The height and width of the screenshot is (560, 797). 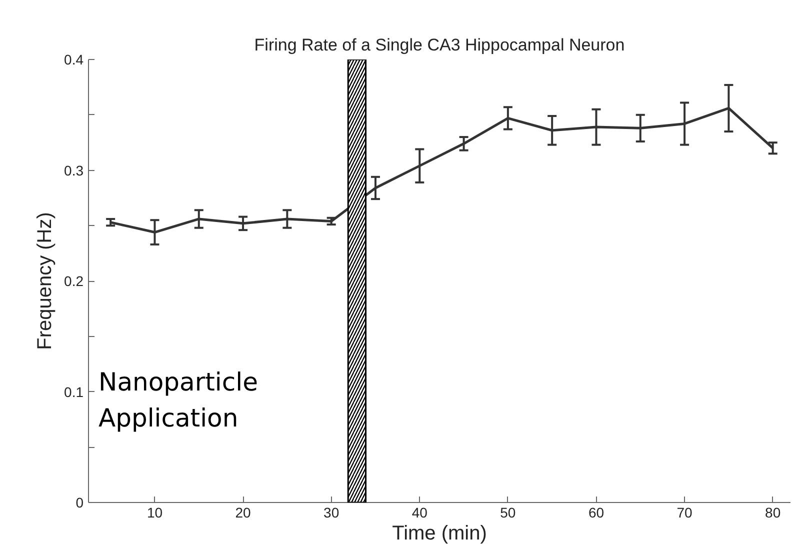 I want to click on chart-title: Firing Rate of a Single CA3 Hippocampal Neuron, so click(x=439, y=45).